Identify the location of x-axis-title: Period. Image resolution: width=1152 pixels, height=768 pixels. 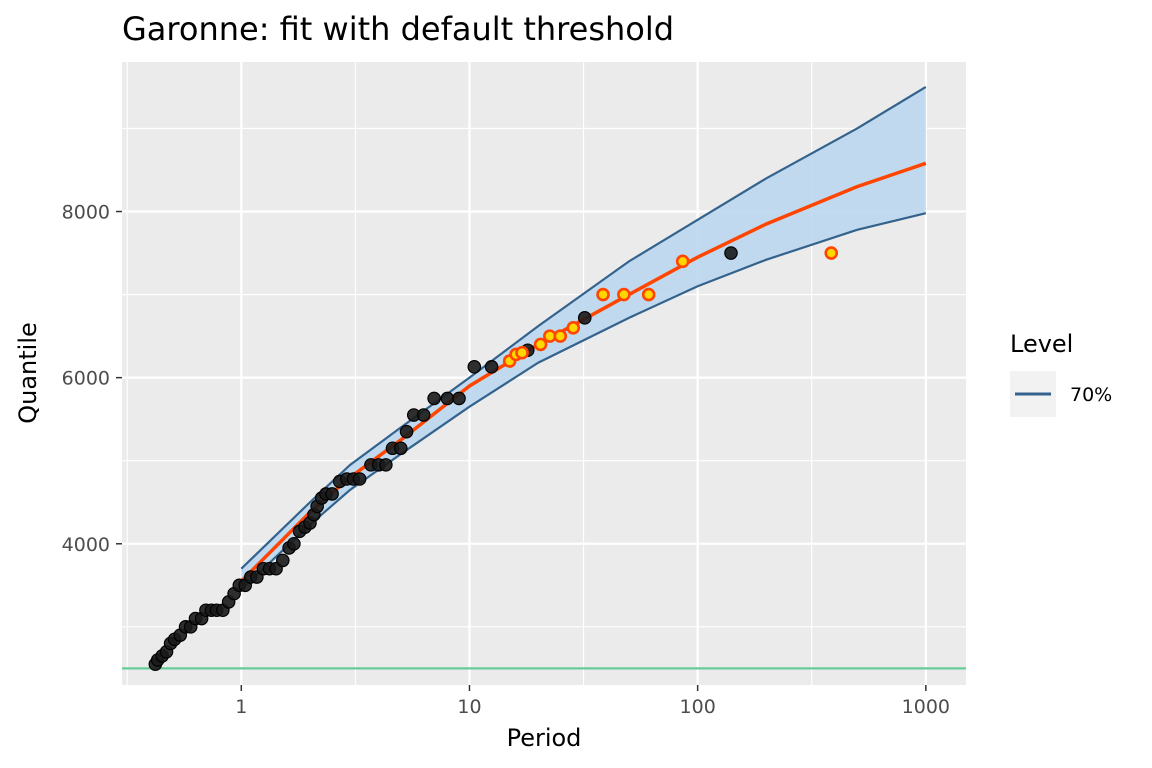
(544, 738).